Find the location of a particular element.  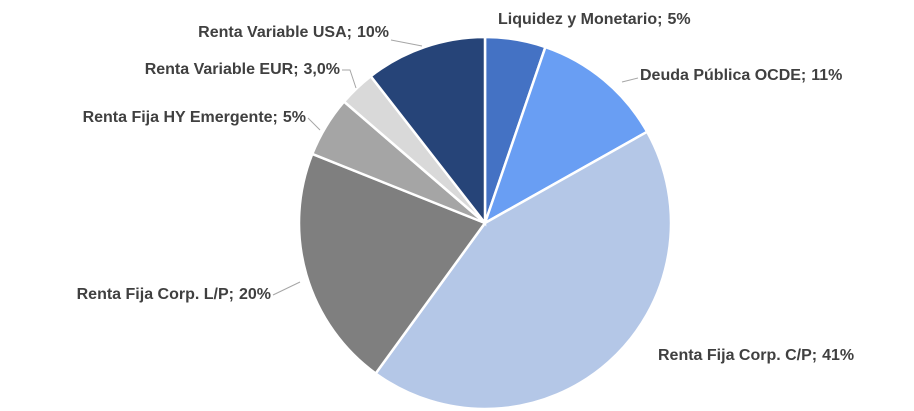

data-label: Renta Variable USA; 10% is located at coordinates (293, 32).